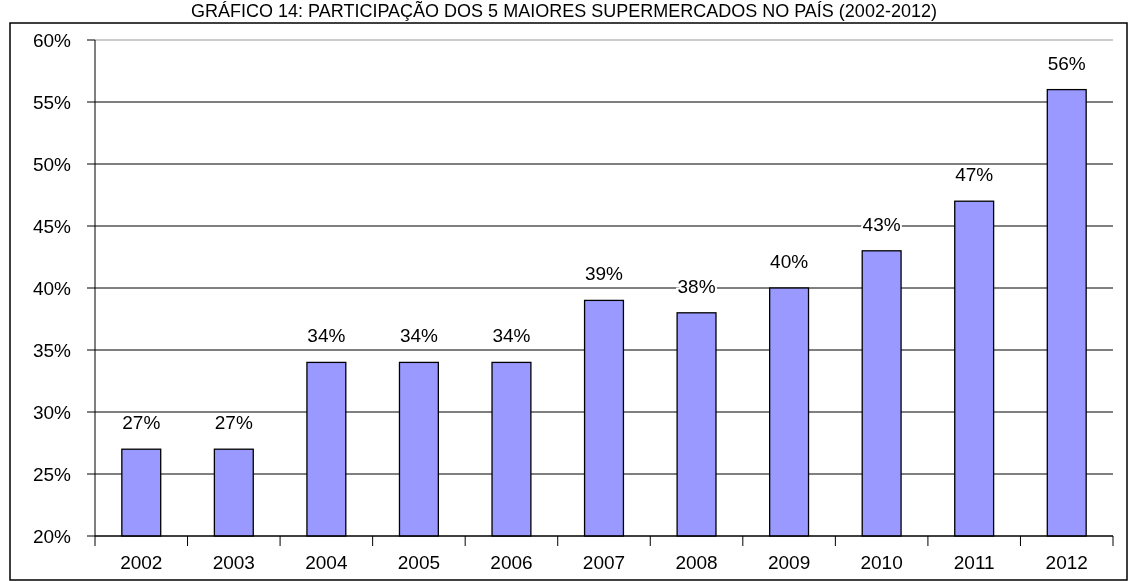  I want to click on x-tick-label: 2010, so click(881, 562).